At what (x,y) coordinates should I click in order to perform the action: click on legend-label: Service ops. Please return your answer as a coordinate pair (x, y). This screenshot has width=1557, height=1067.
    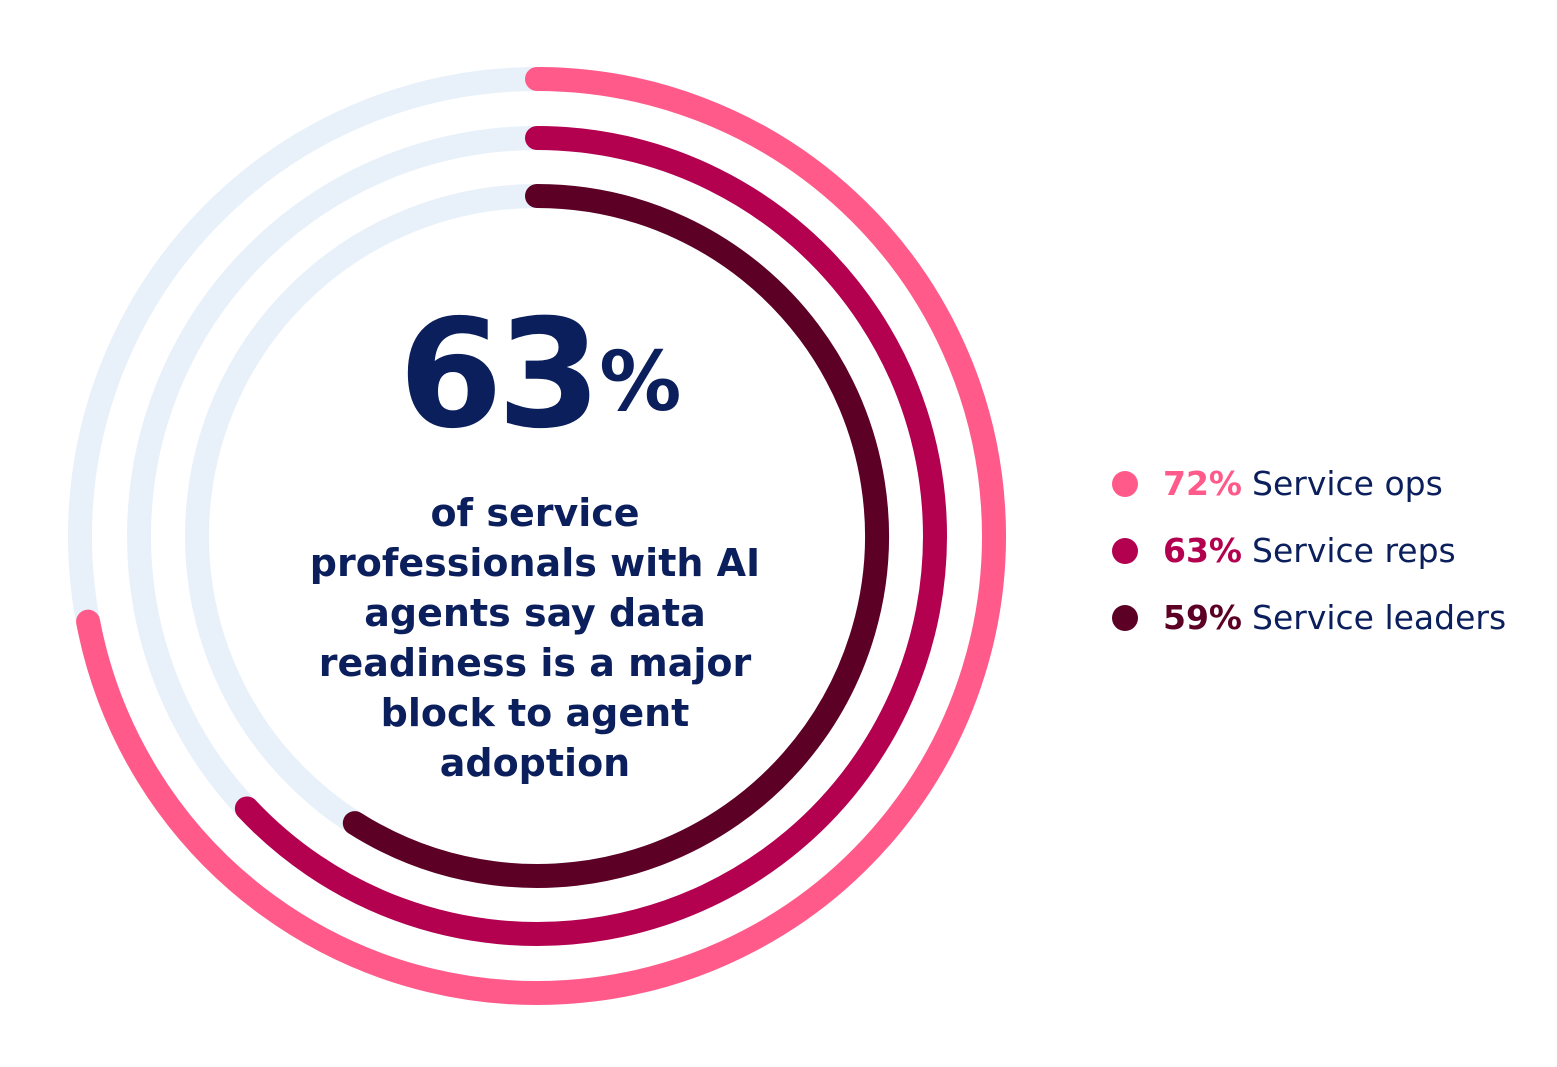
    Looking at the image, I should click on (1347, 483).